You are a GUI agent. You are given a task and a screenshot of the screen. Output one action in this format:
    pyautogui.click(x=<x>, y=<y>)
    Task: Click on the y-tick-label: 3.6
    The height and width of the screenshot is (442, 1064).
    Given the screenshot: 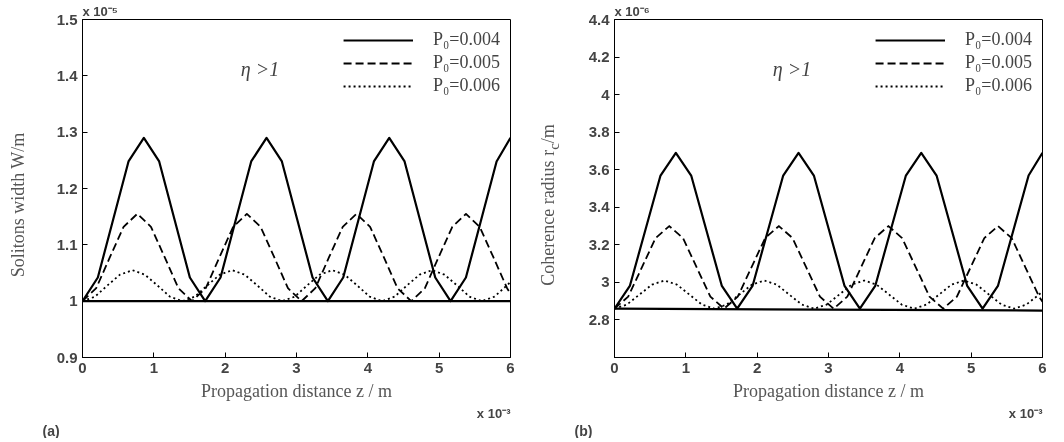 What is the action you would take?
    pyautogui.click(x=599, y=169)
    